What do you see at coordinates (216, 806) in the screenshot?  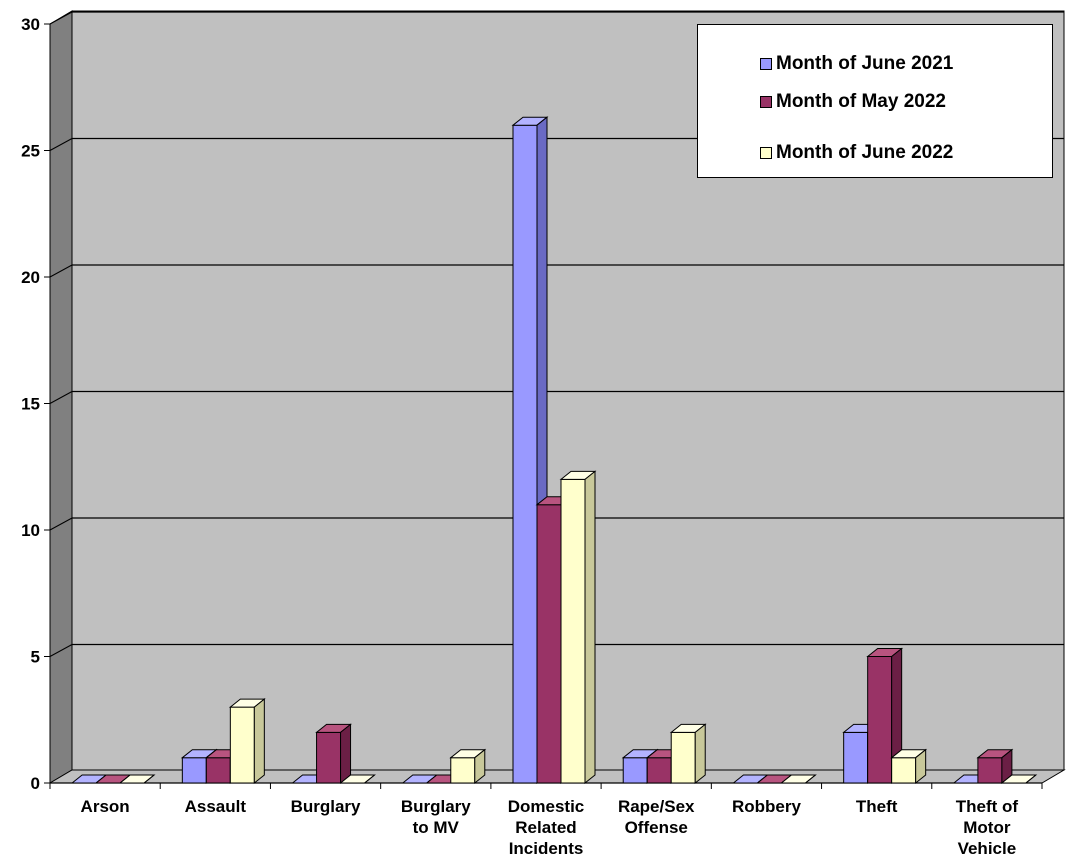 I see `x-tick-label: Assault` at bounding box center [216, 806].